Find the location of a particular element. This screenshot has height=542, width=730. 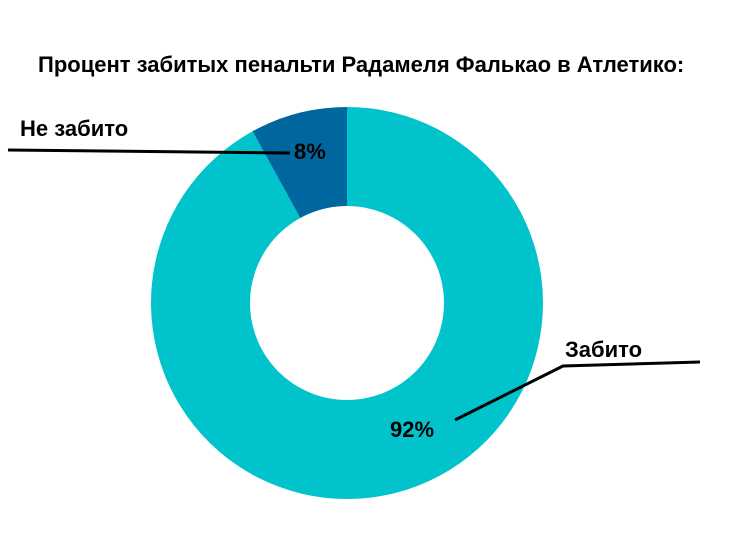

slice-value-missed: 8% is located at coordinates (310, 151).